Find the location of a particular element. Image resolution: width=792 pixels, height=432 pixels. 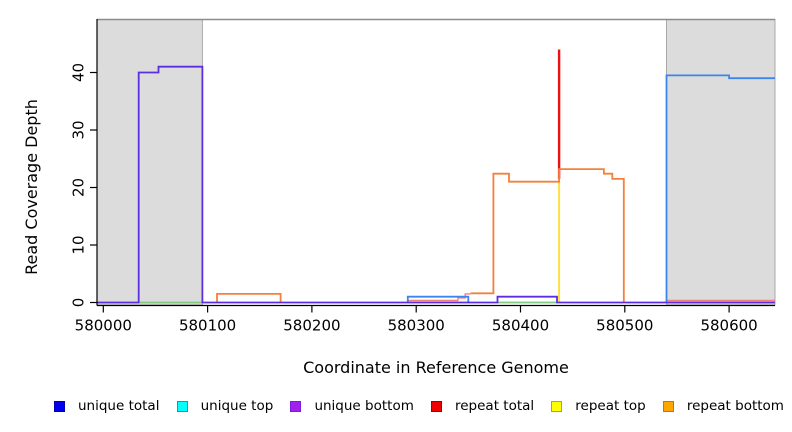

x-tick-label-580200: 580200 is located at coordinates (311, 326).